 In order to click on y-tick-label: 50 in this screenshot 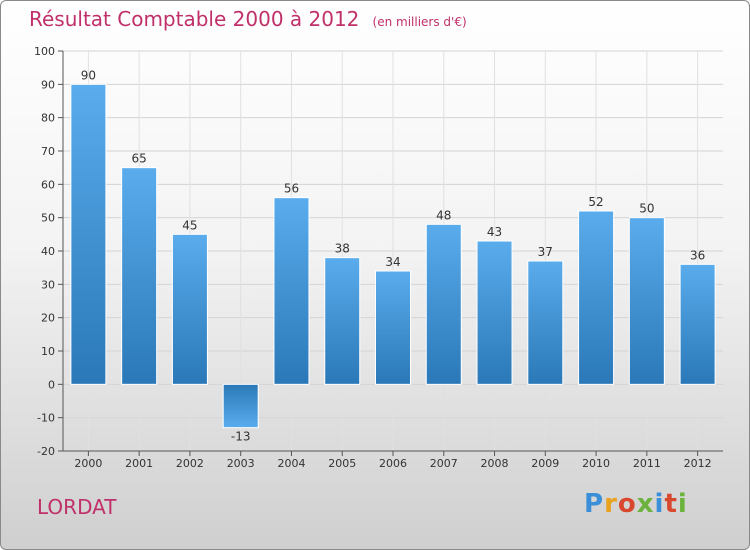, I will do `click(48, 218)`.